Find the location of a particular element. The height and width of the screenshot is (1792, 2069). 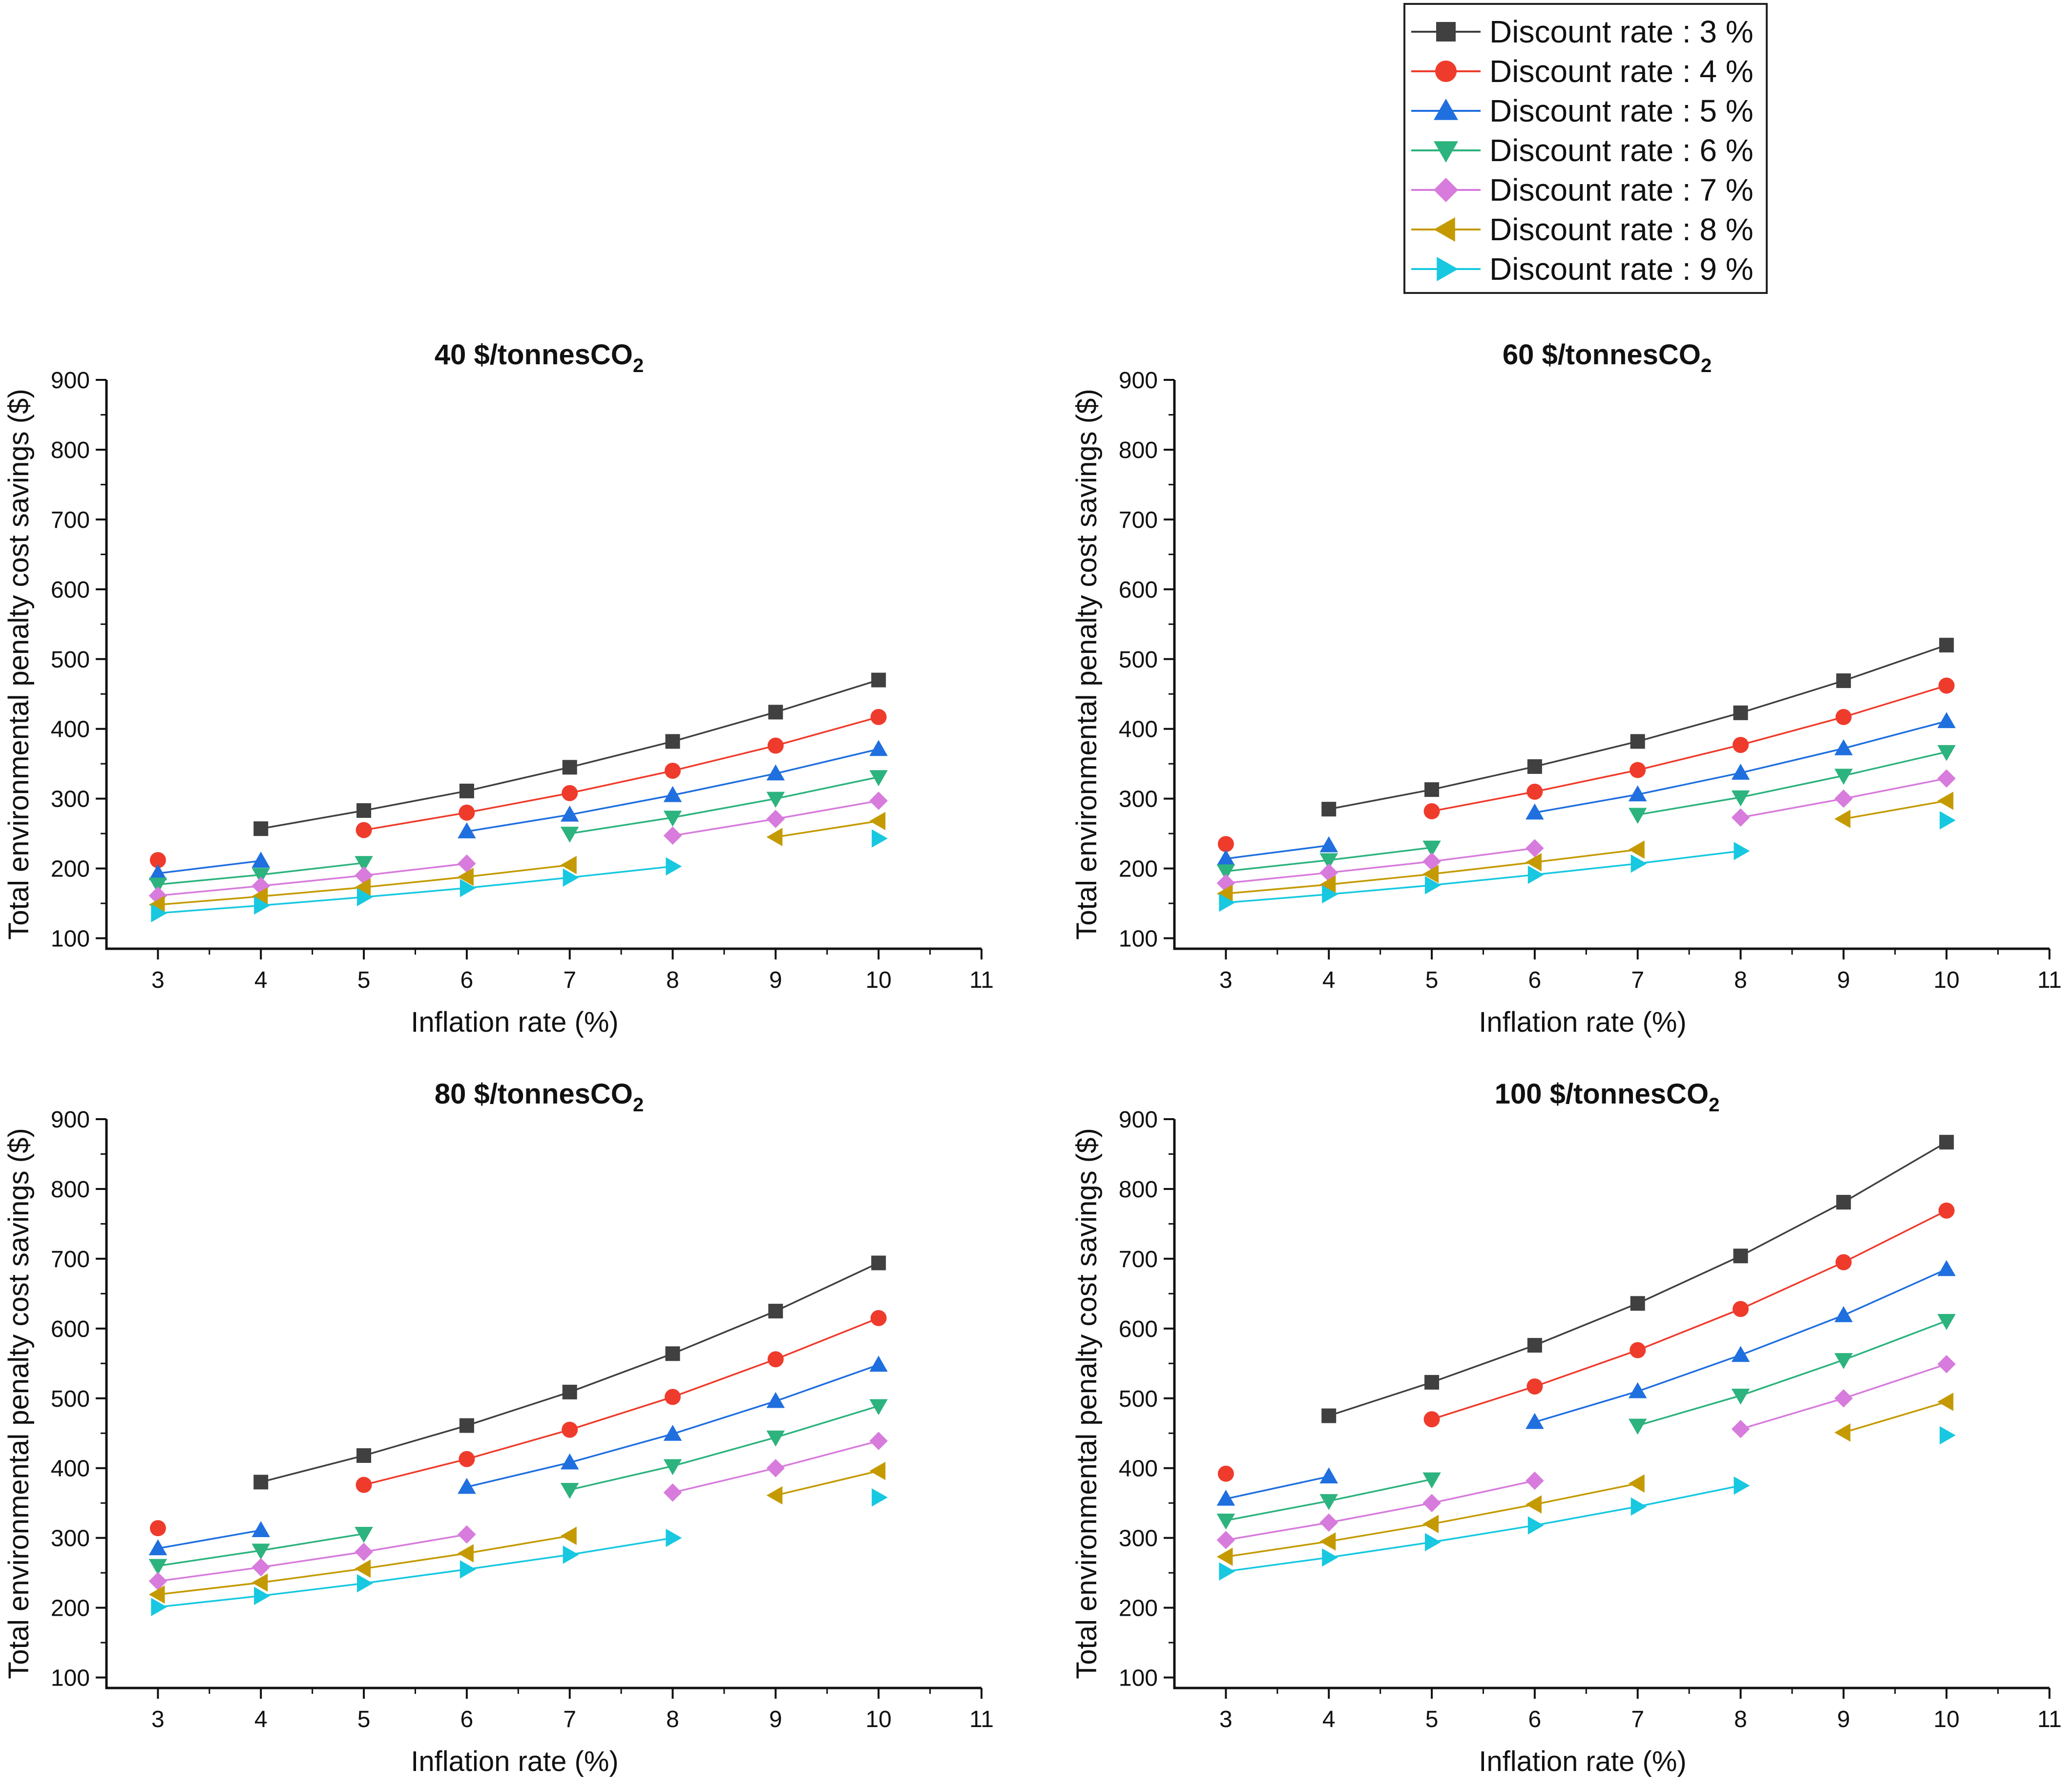

legend-label: Discount rate : 8 % is located at coordinates (1621, 229).